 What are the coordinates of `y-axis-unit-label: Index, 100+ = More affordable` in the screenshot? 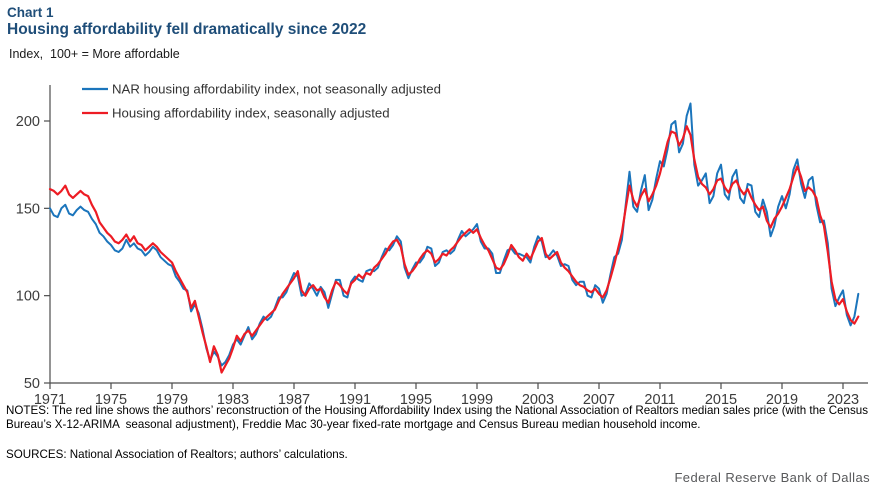 It's located at (94, 54).